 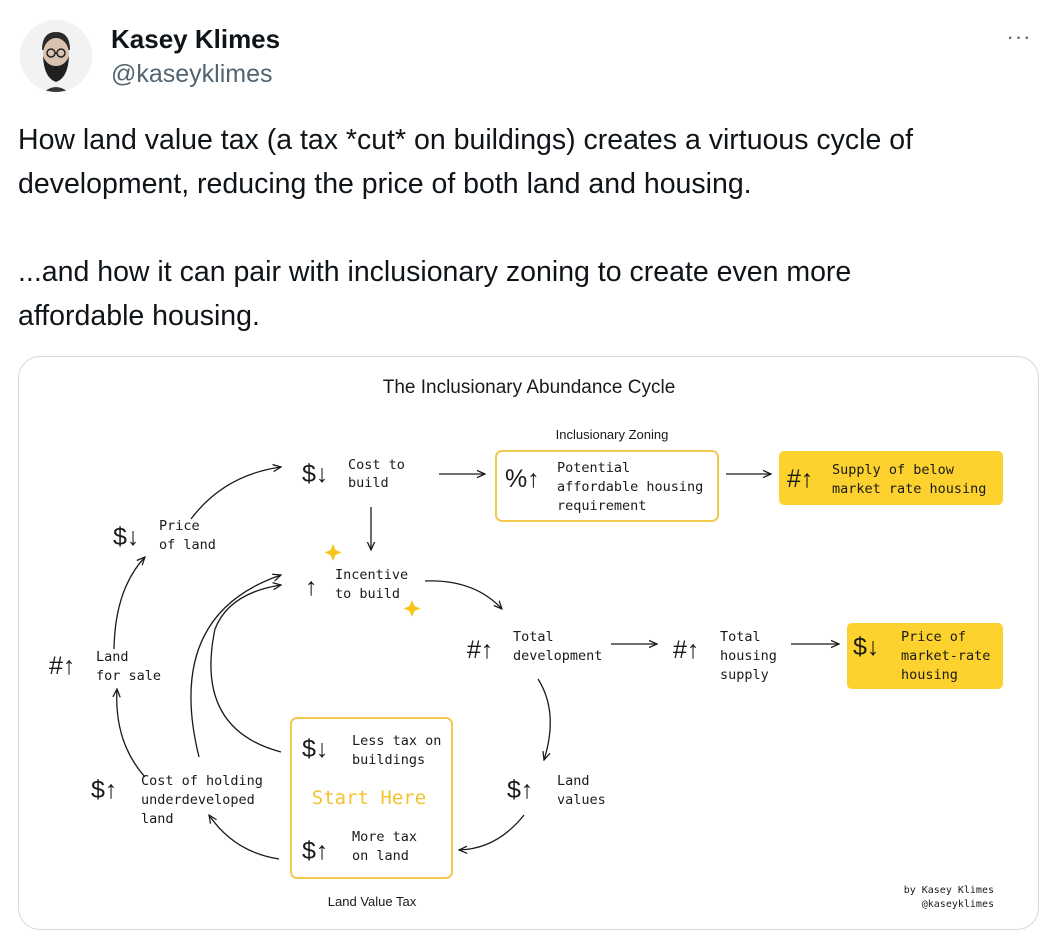 I want to click on author-handle: @kaseyklimes, so click(x=192, y=74).